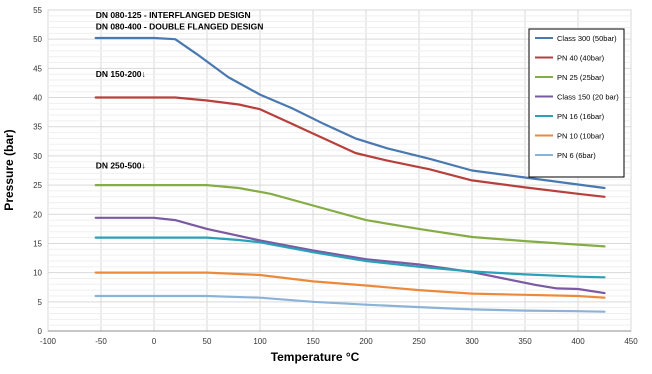 Image resolution: width=652 pixels, height=374 pixels. What do you see at coordinates (180, 26) in the screenshot?
I see `annotation-label: DN 080-400 - DOUBLE FLANGED DESIGN` at bounding box center [180, 26].